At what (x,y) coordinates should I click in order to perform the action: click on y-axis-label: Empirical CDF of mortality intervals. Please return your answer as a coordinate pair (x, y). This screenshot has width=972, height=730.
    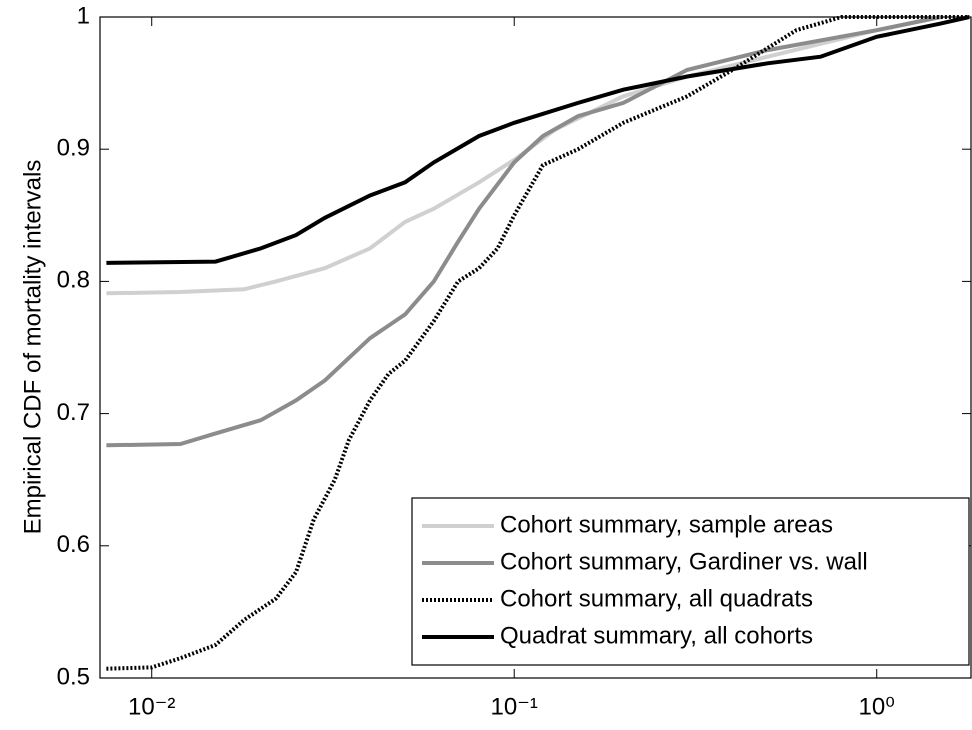
    Looking at the image, I should click on (32, 347).